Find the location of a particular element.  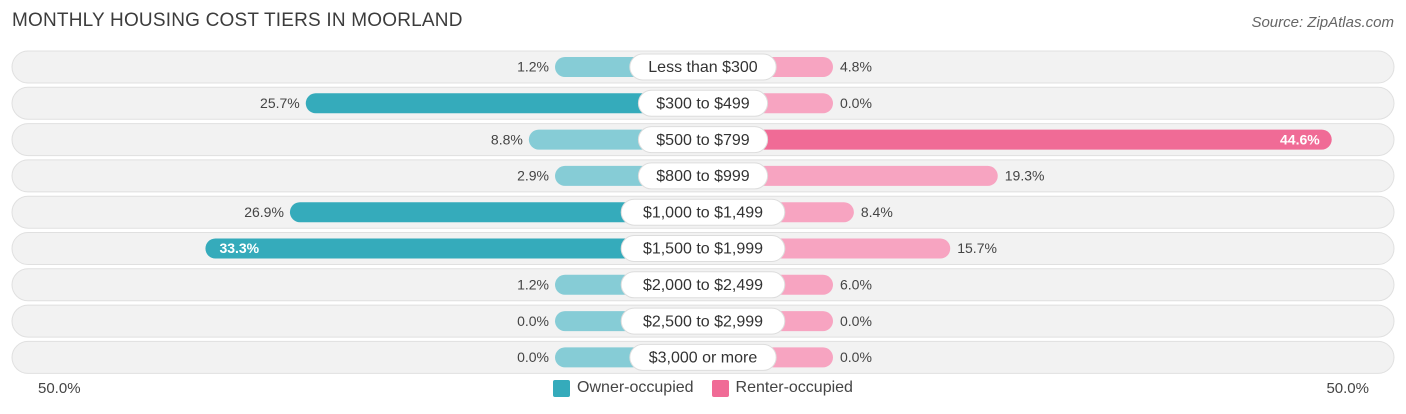

category-label: $500 to $799 is located at coordinates (703, 140).